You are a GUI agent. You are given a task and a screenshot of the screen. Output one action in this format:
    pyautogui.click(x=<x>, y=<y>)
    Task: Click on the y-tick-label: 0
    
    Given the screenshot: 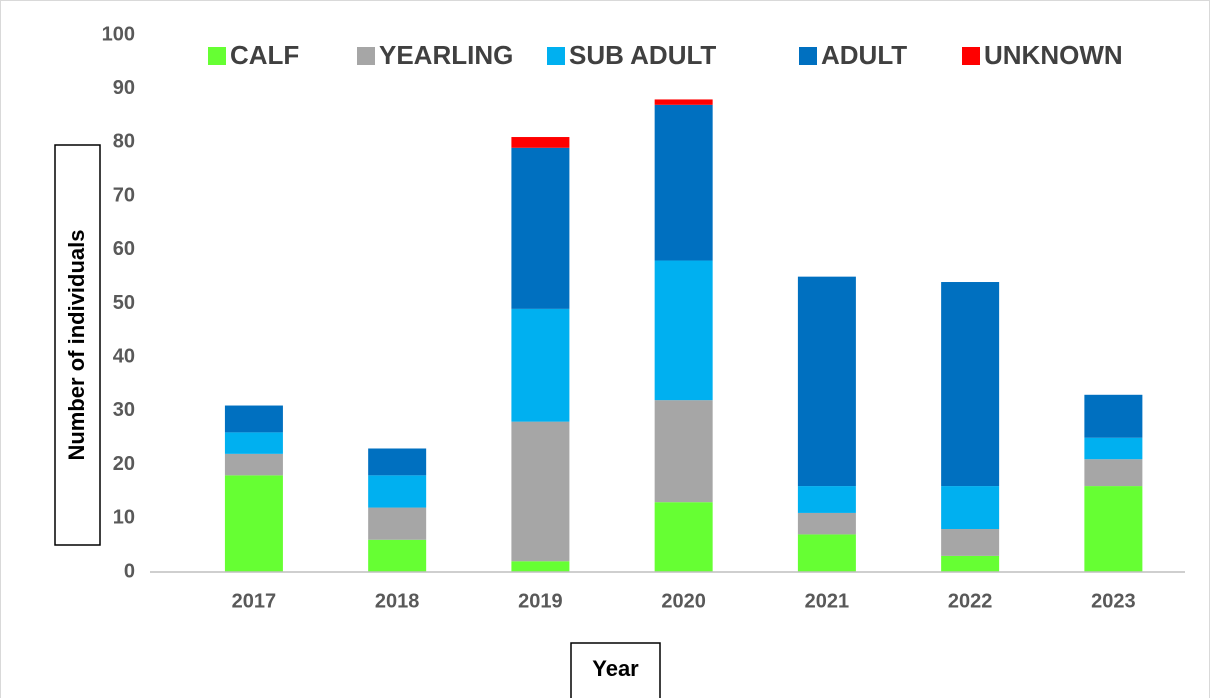 What is the action you would take?
    pyautogui.click(x=129, y=571)
    